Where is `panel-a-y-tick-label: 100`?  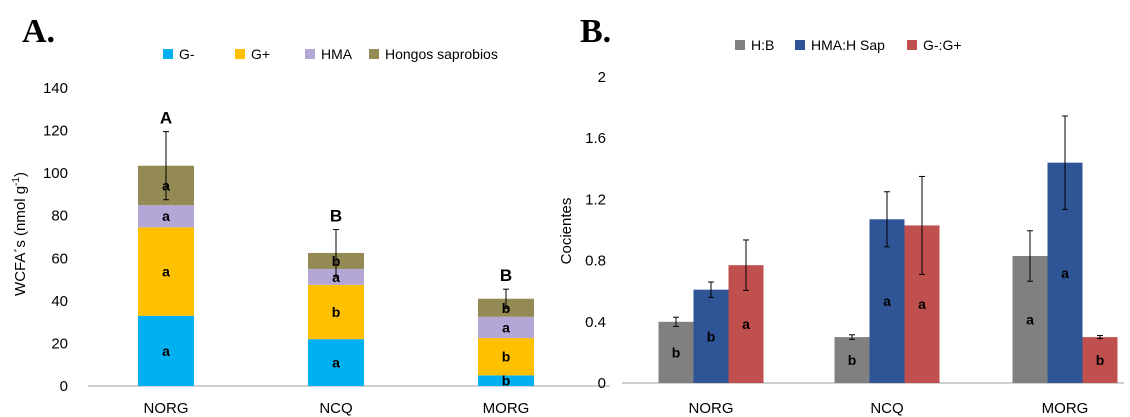
panel-a-y-tick-label: 100 is located at coordinates (55, 173).